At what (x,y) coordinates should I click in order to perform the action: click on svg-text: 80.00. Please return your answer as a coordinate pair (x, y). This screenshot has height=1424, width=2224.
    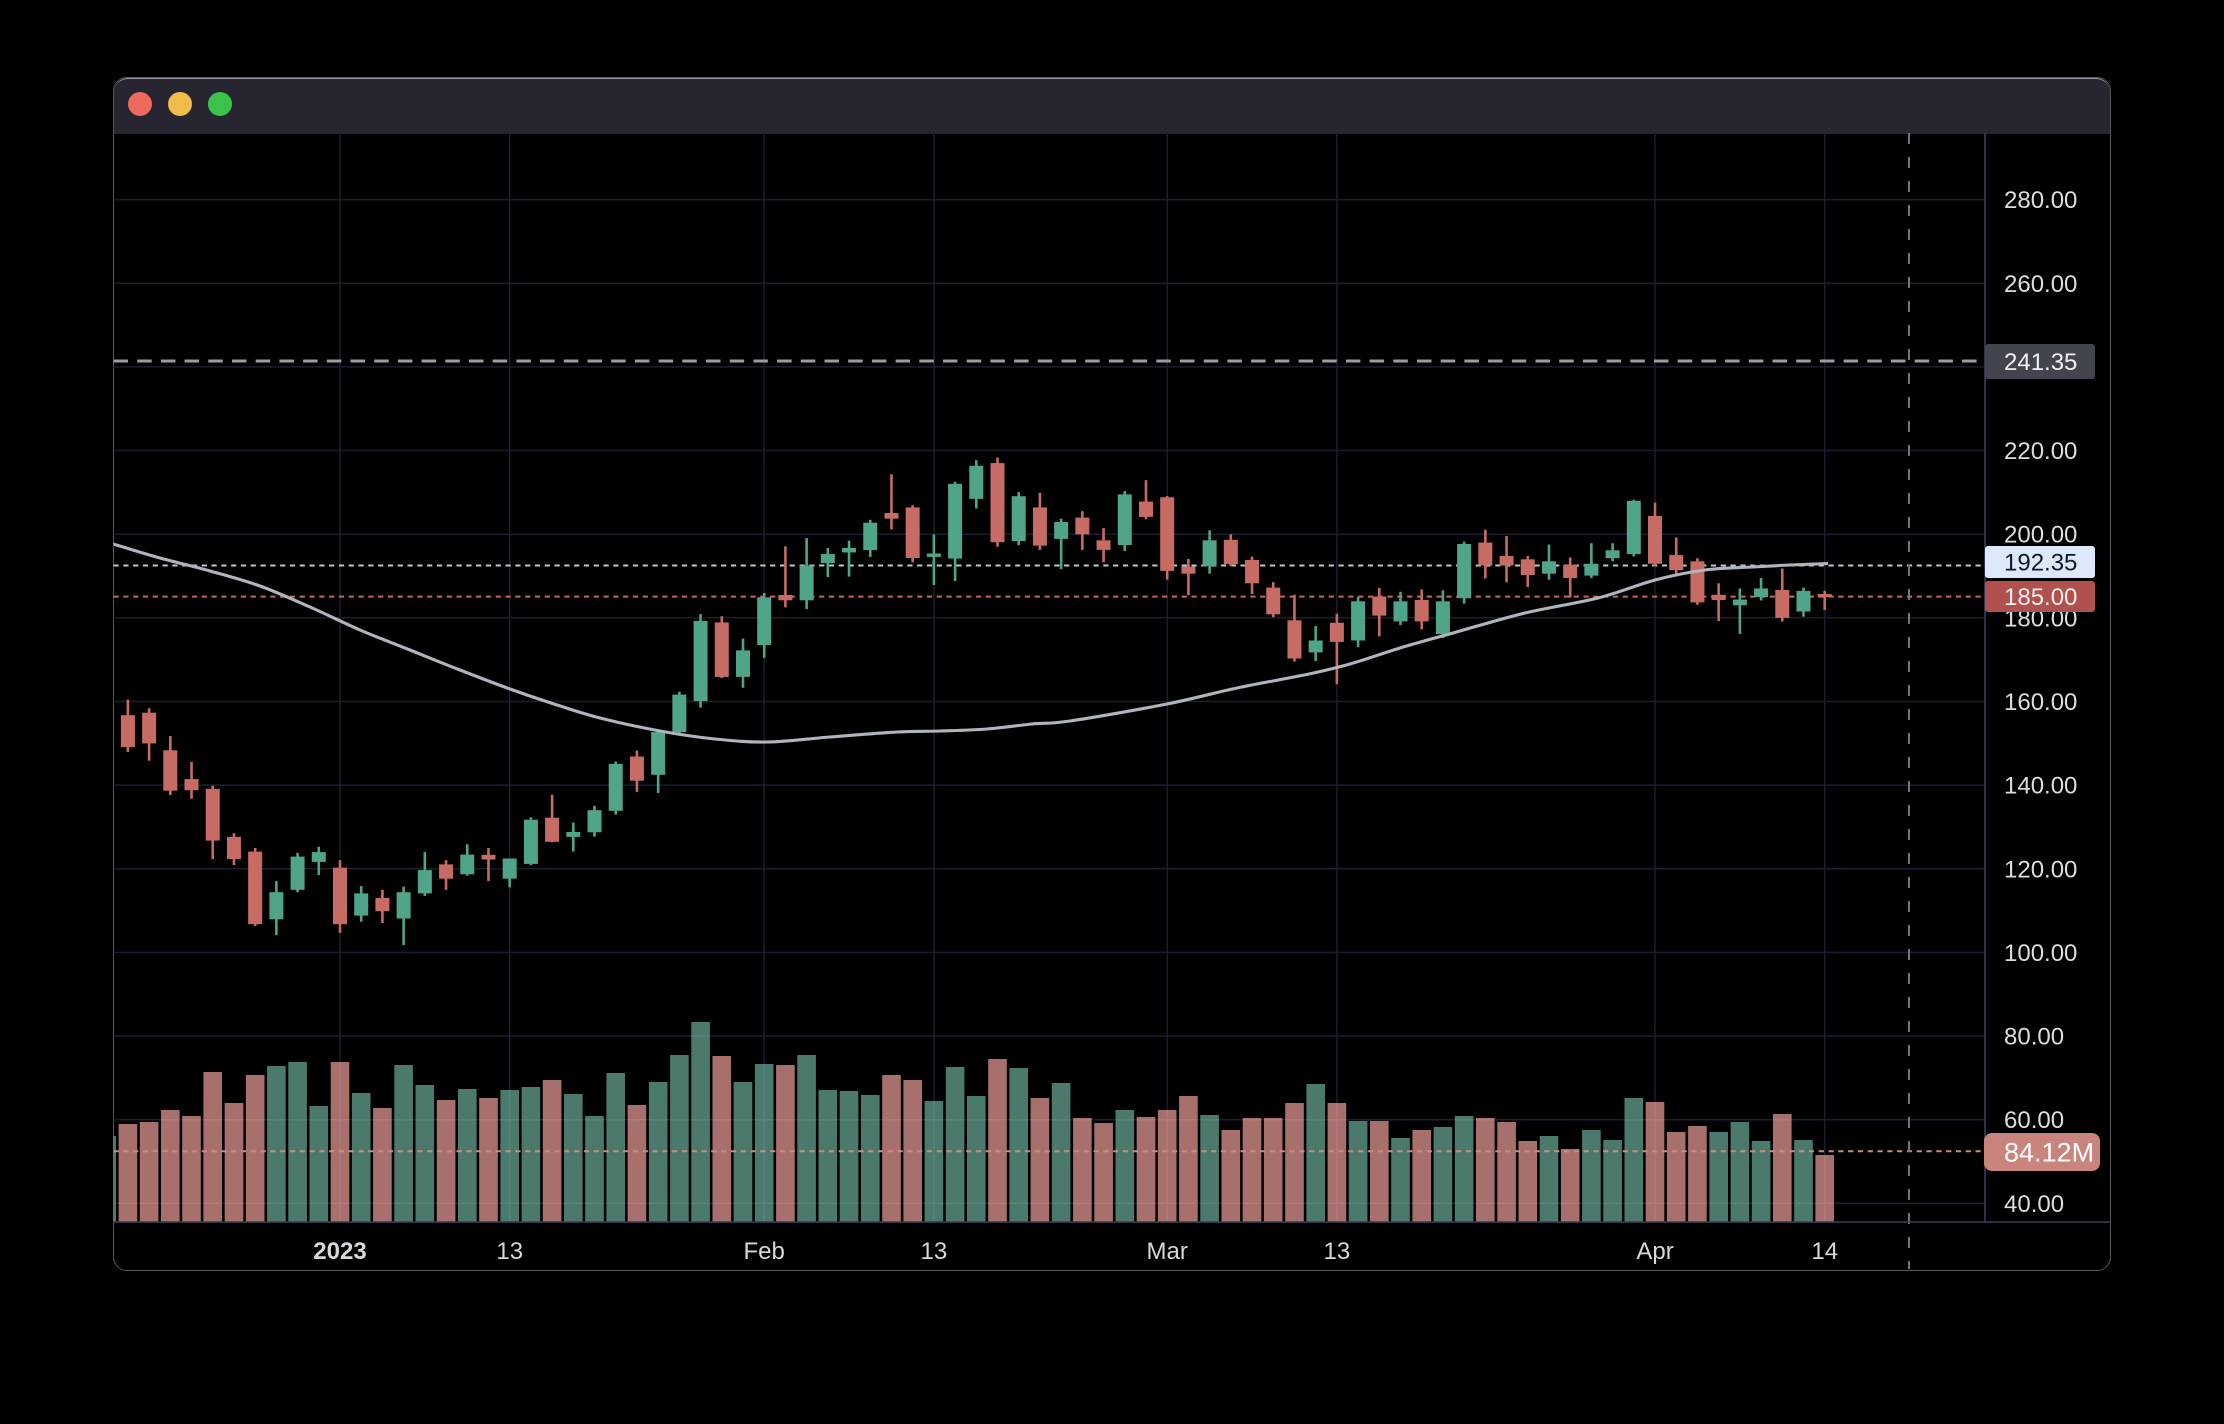
    Looking at the image, I should click on (2034, 1037).